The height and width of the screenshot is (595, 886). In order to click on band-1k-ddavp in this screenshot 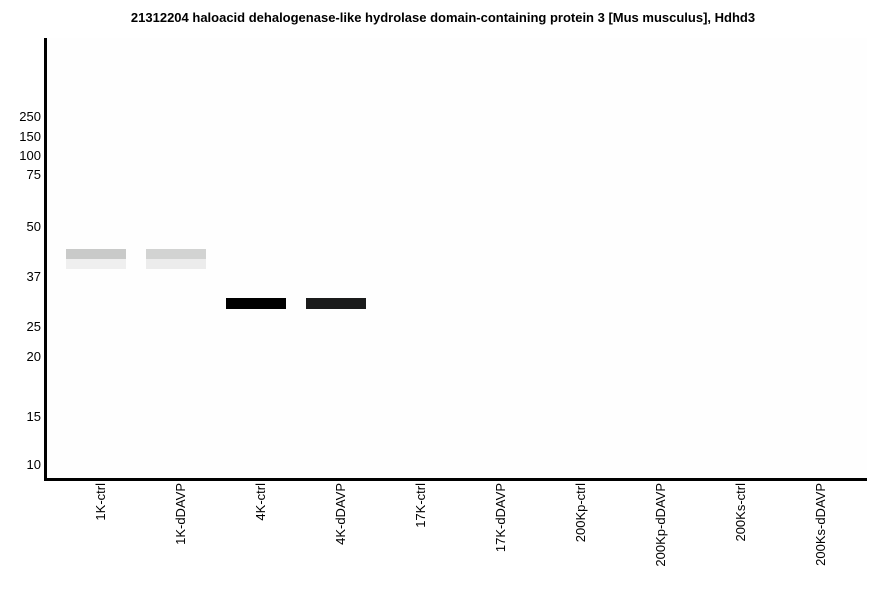, I will do `click(176, 259)`.